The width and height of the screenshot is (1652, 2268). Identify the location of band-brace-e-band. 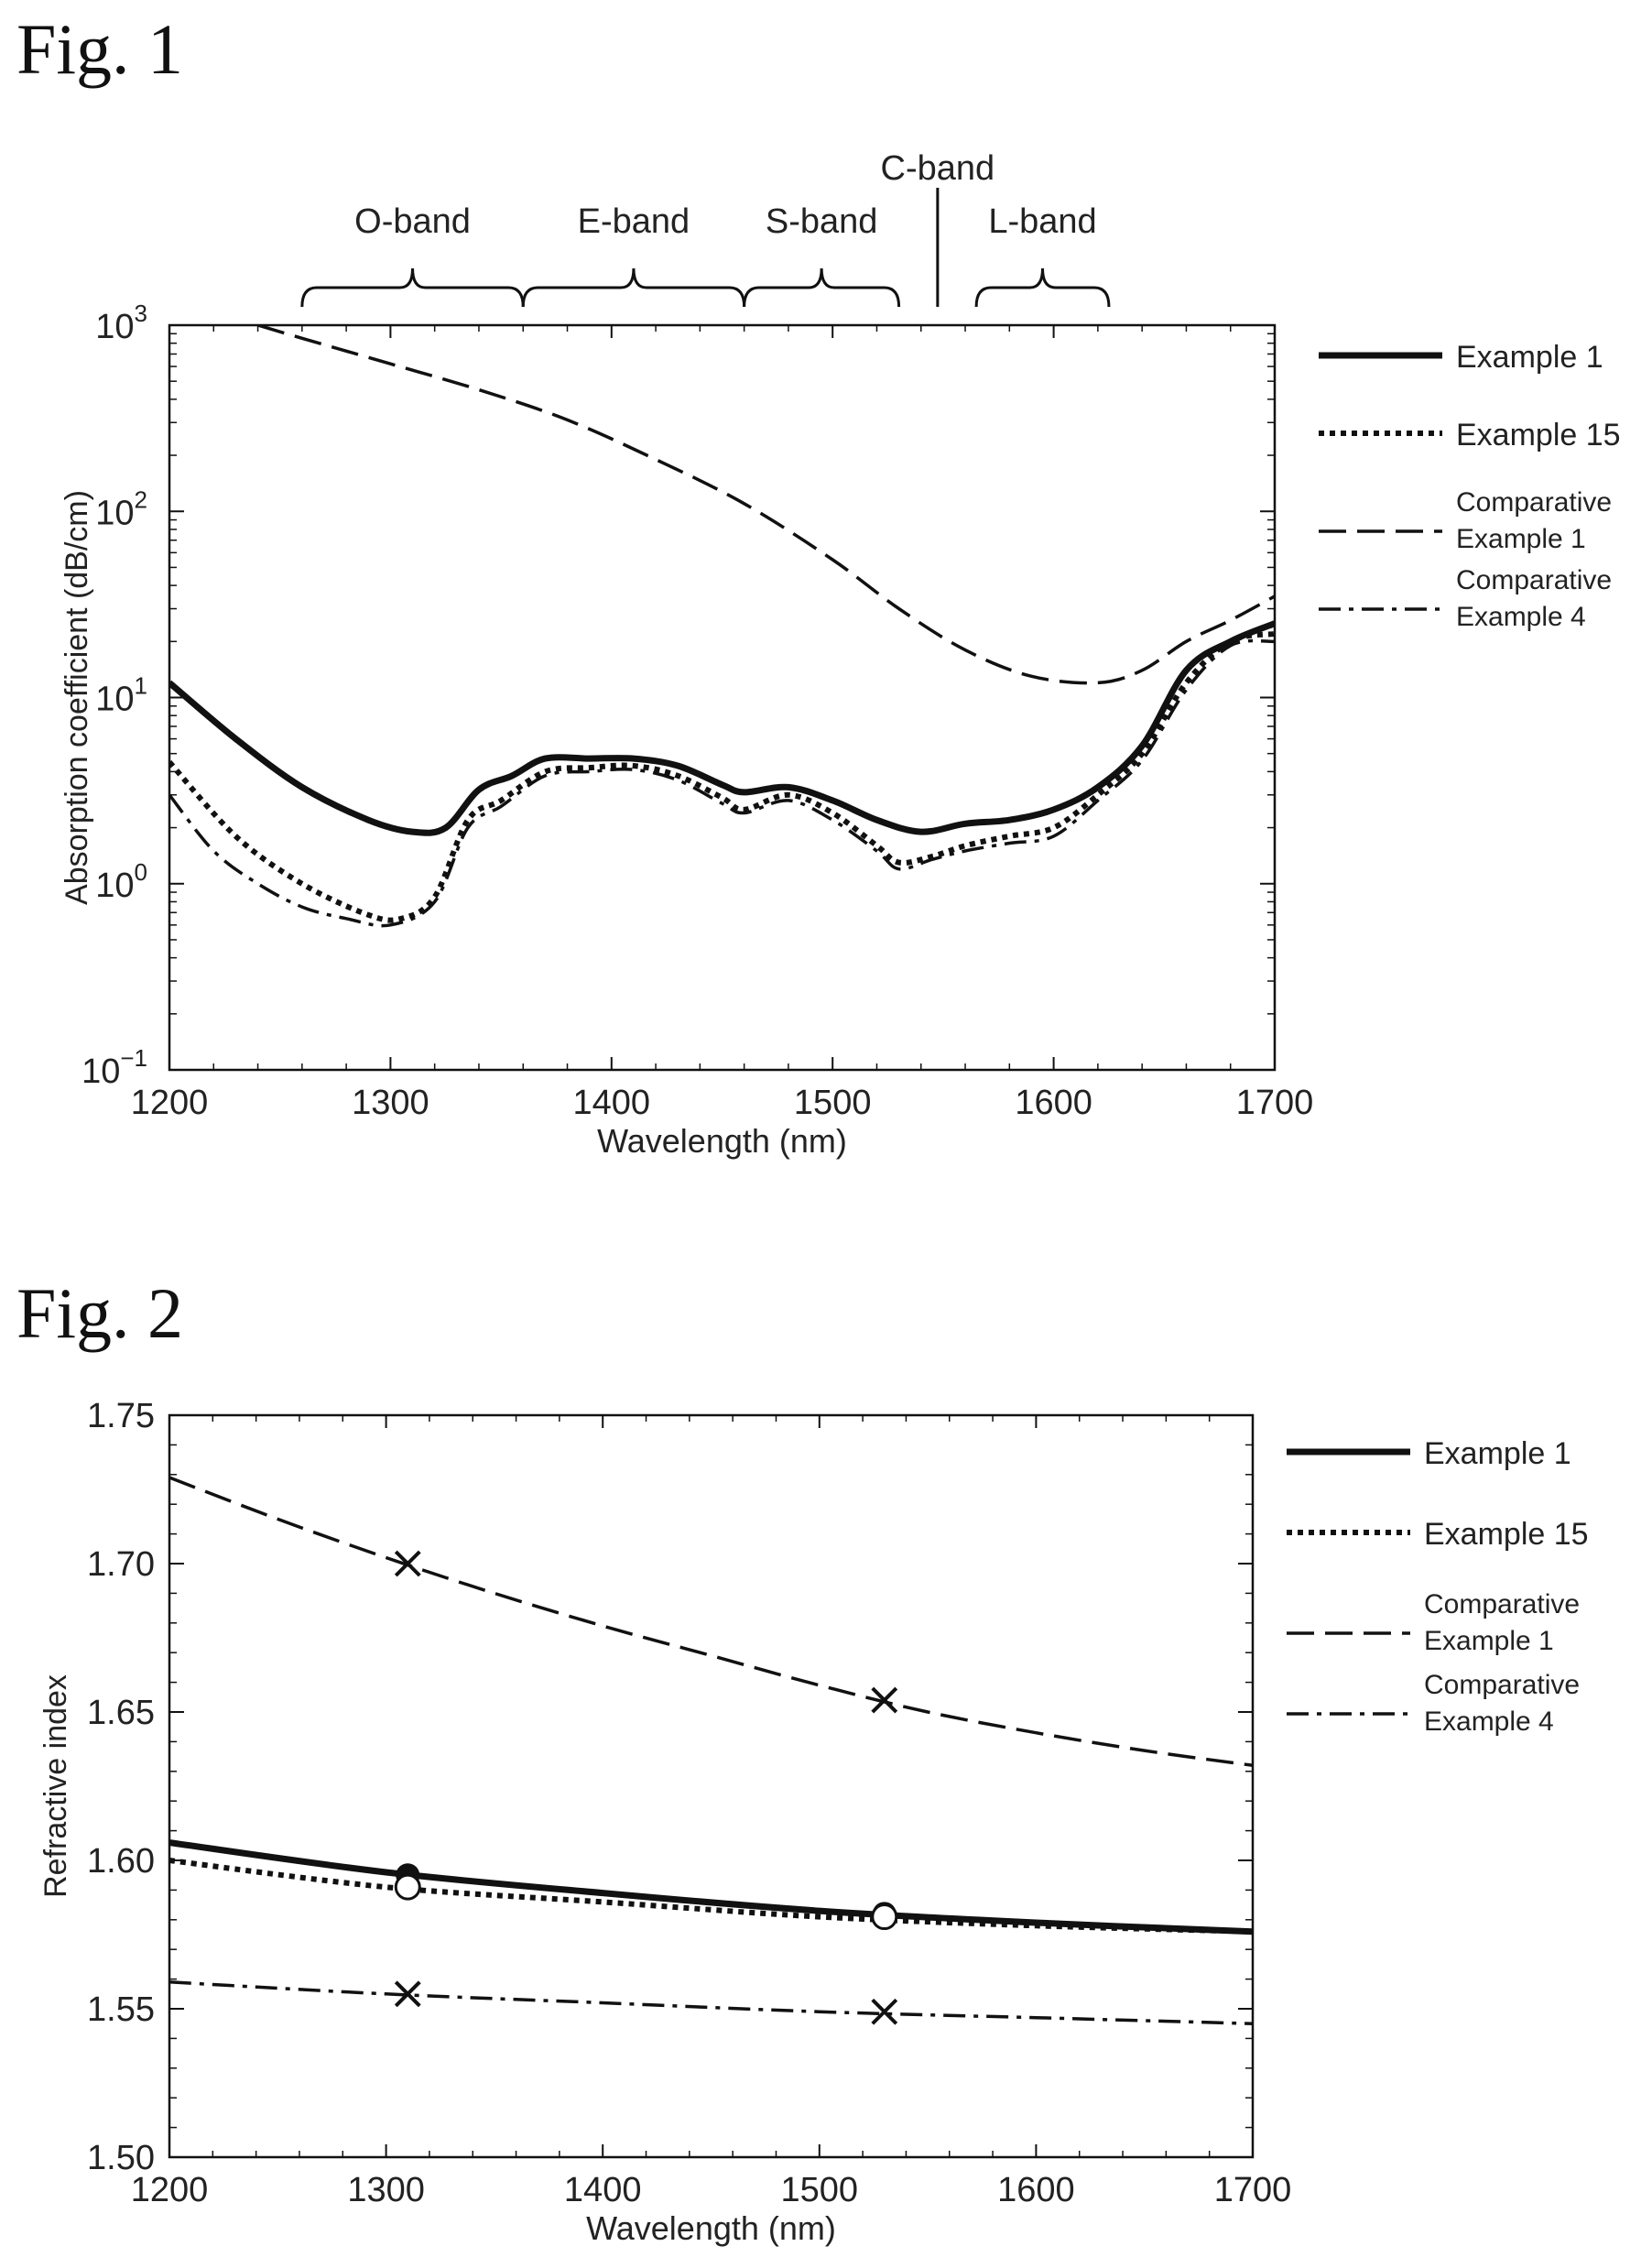
(634, 287).